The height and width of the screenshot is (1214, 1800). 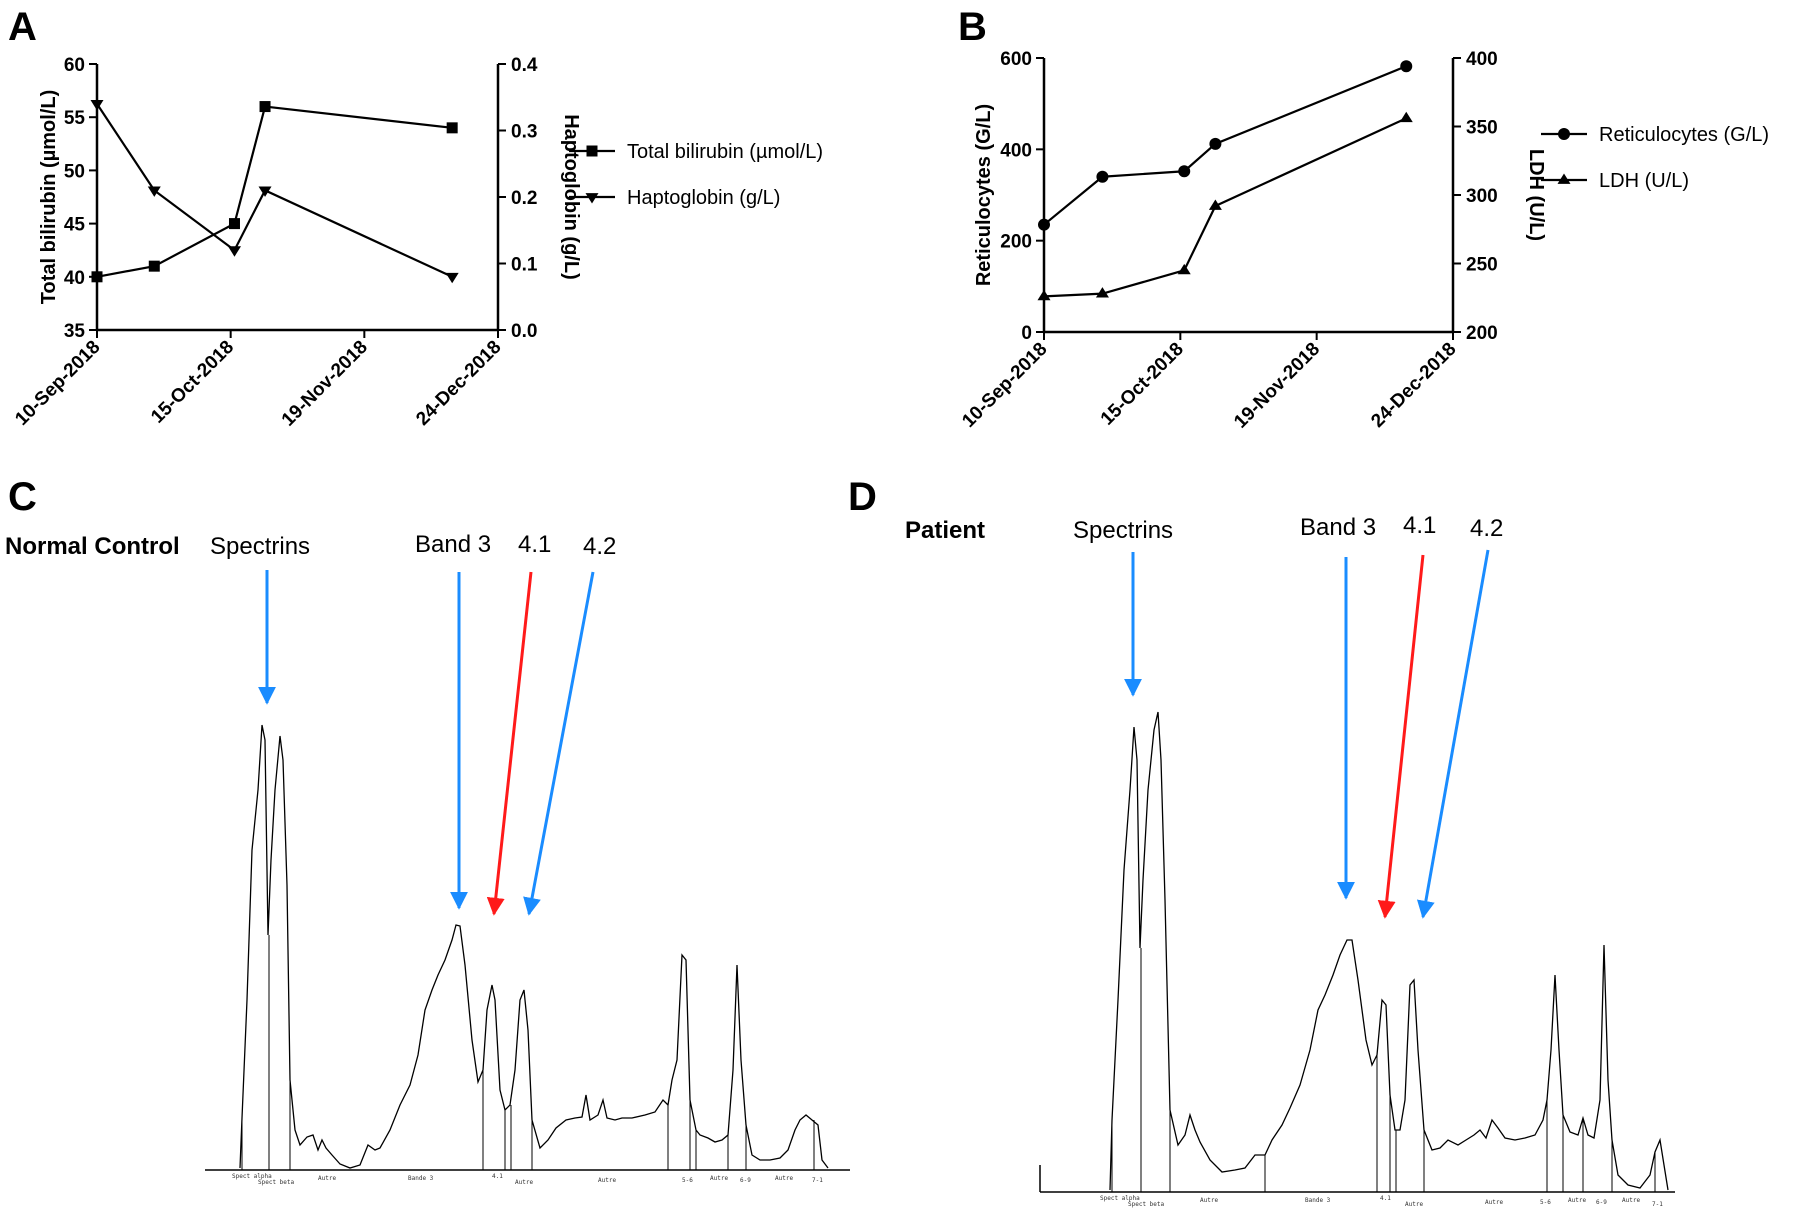 I want to click on densitometry-trace-normal, so click(x=534, y=946).